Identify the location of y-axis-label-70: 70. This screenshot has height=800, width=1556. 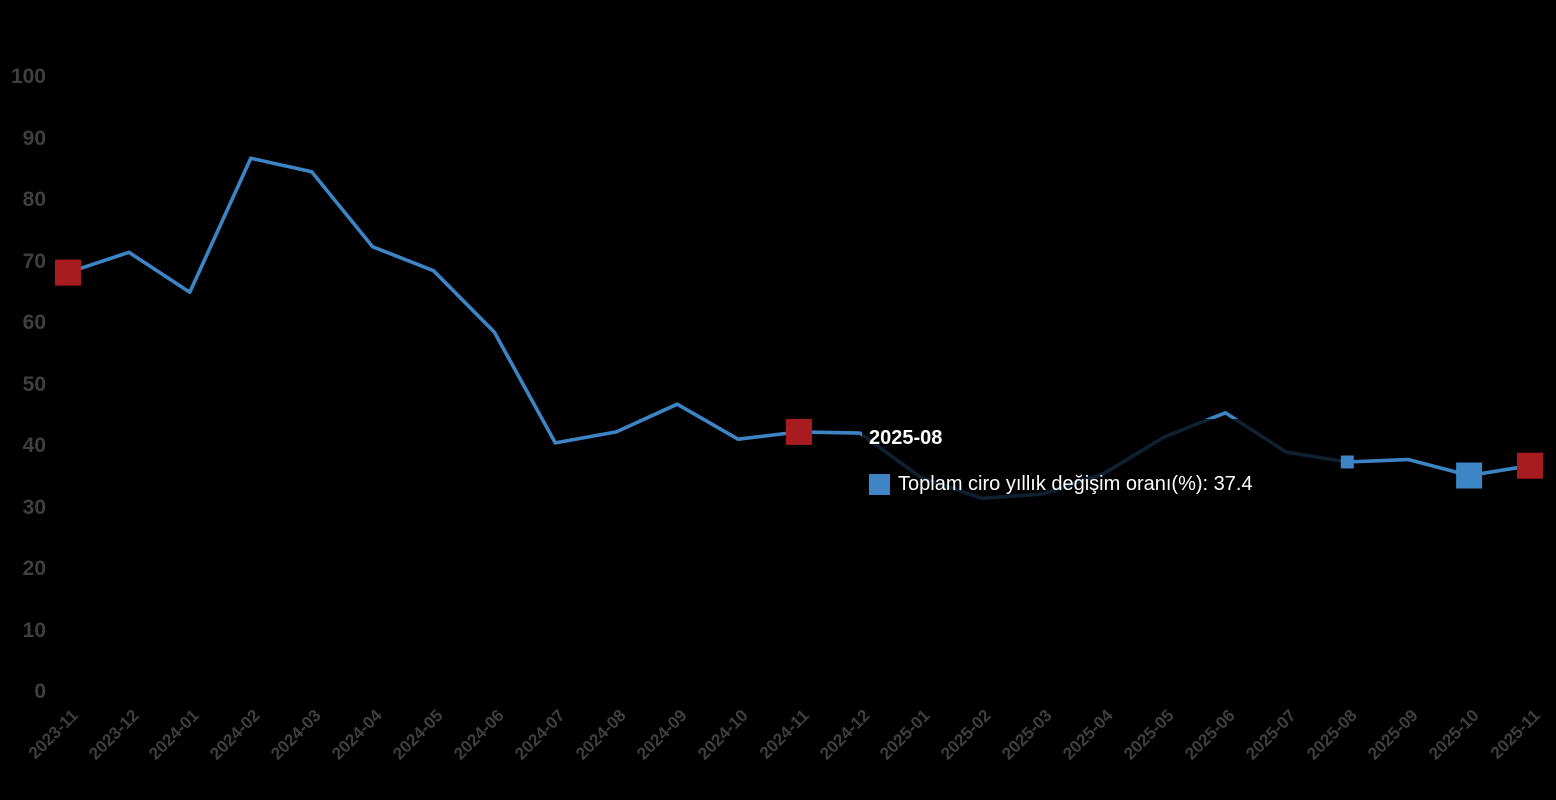
(34, 261).